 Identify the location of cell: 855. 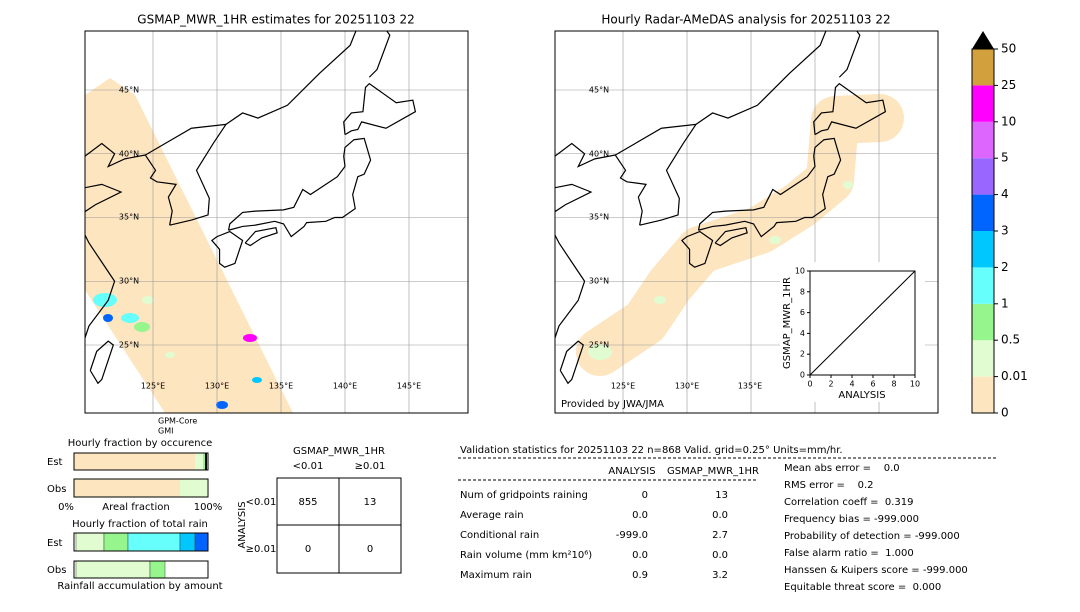
(307, 502).